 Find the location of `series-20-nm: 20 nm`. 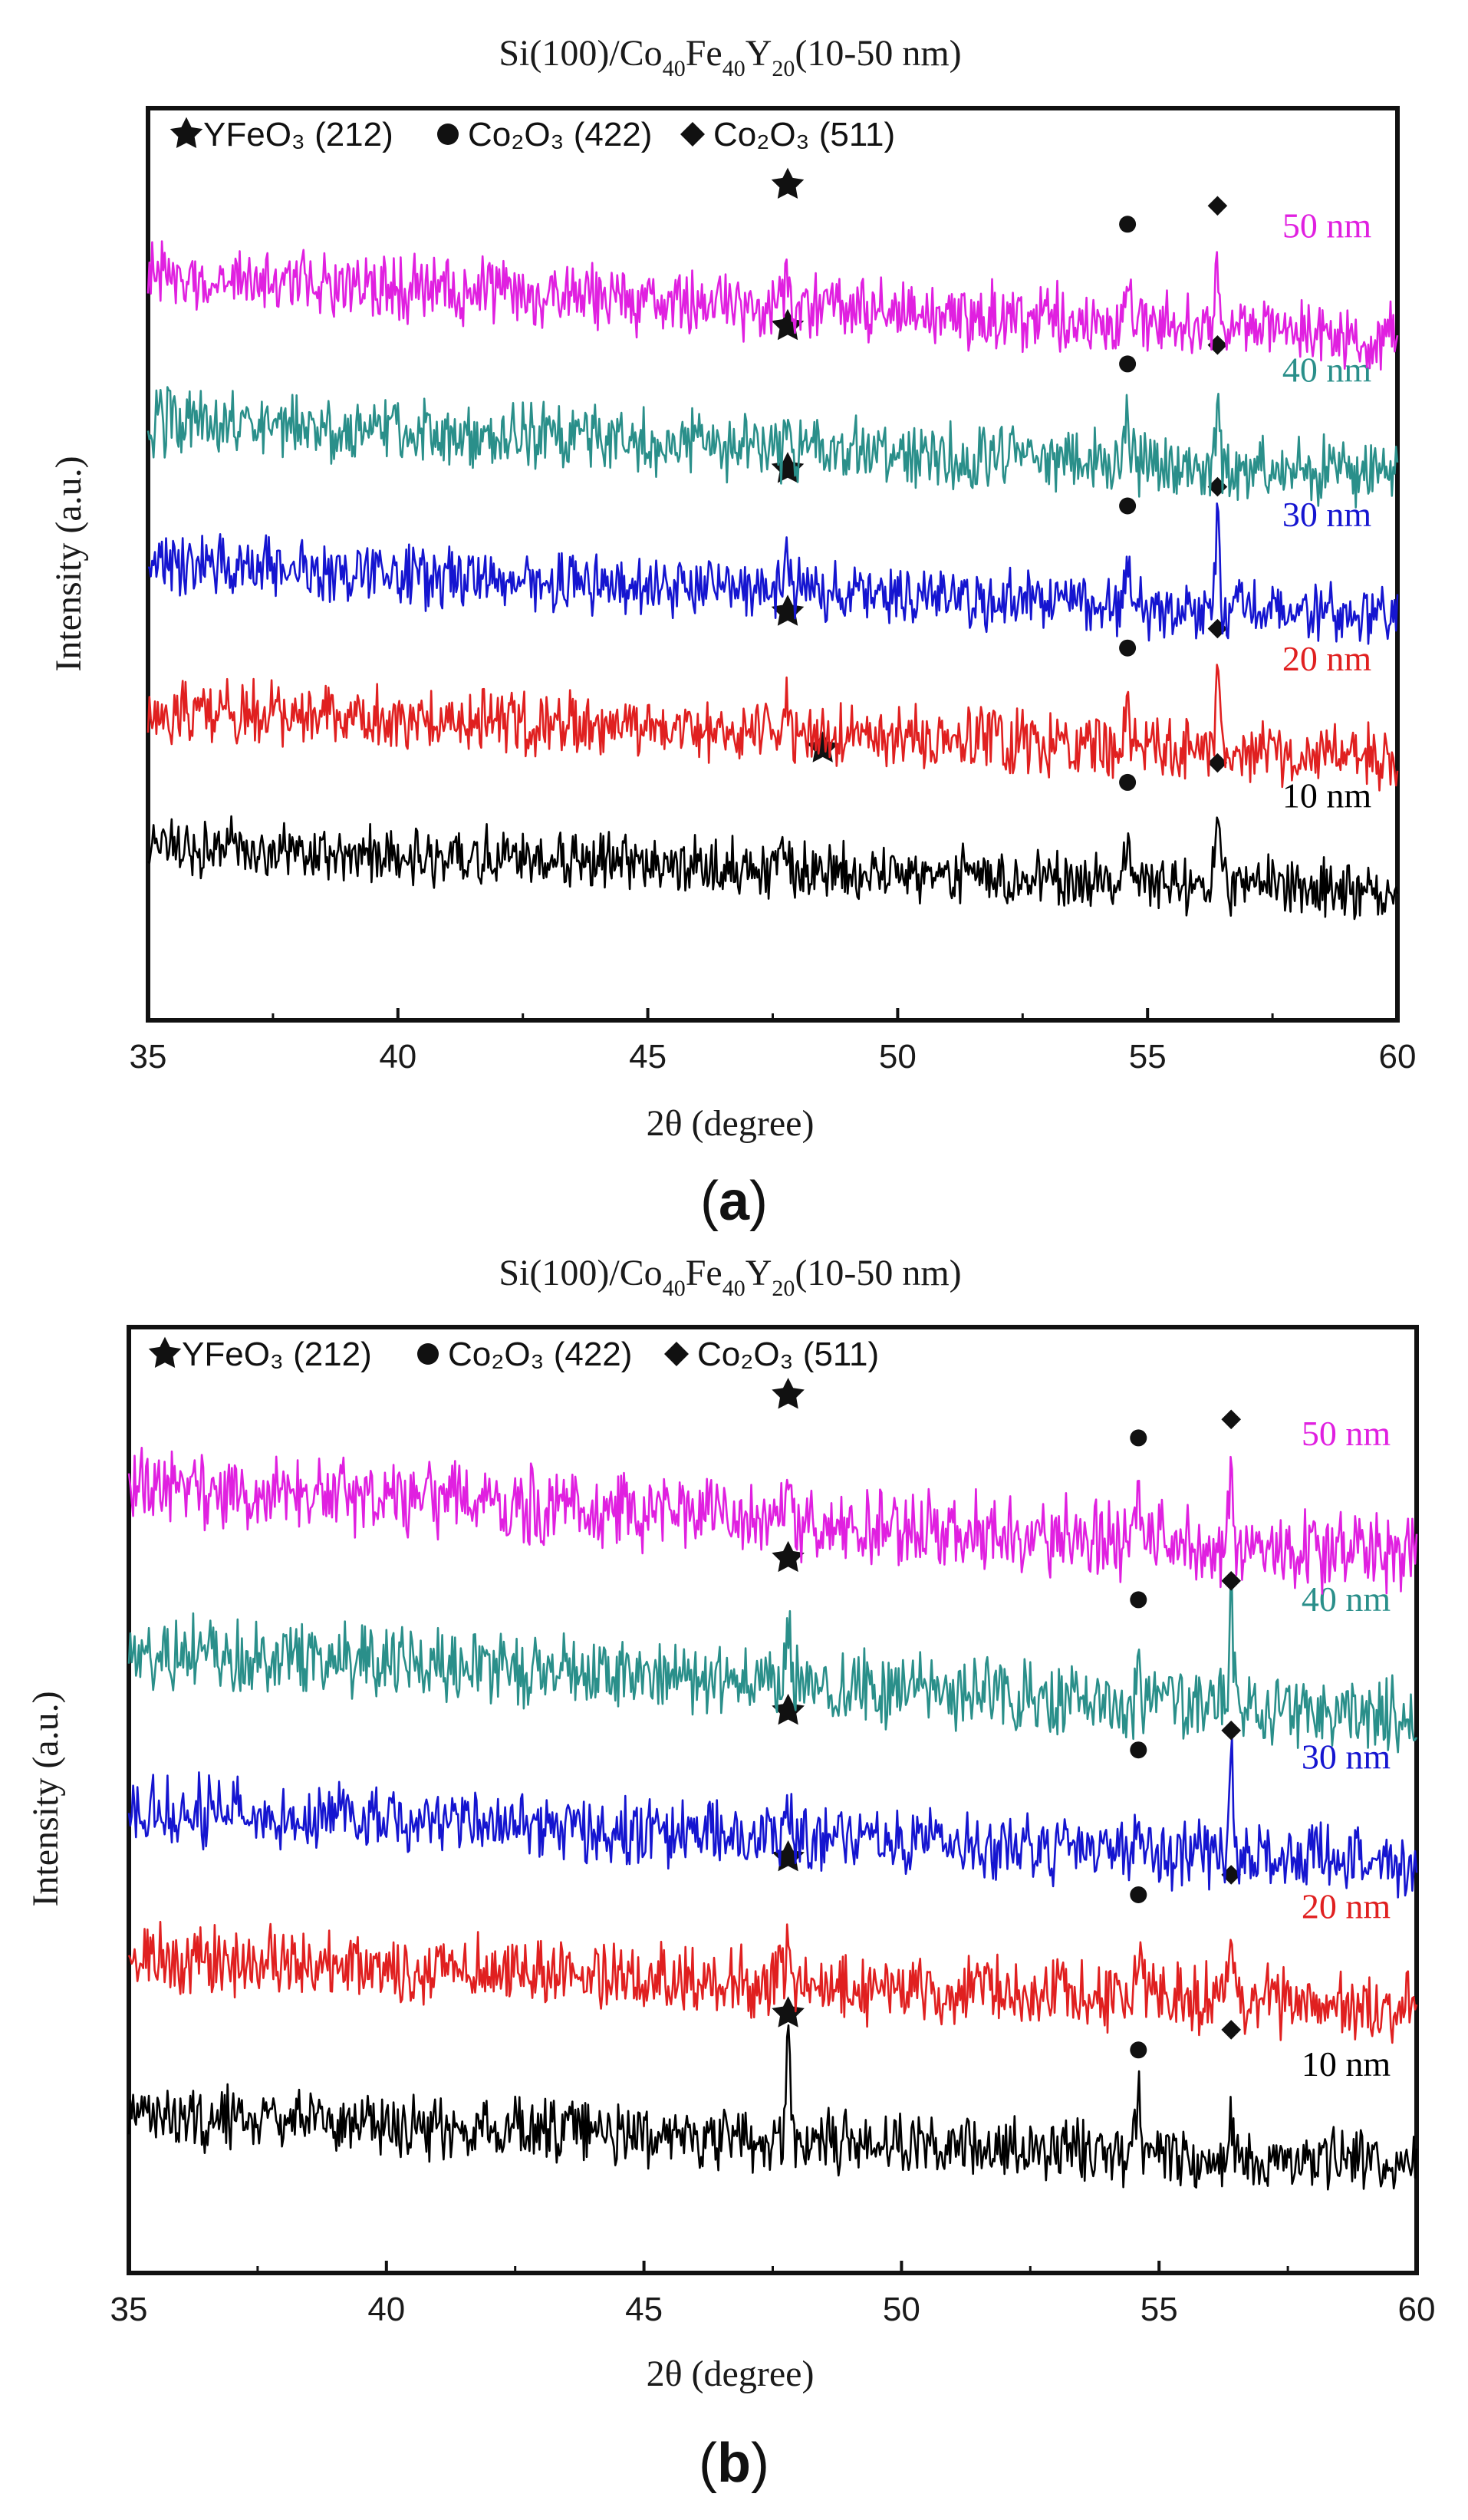

series-20-nm: 20 nm is located at coordinates (772, 693).